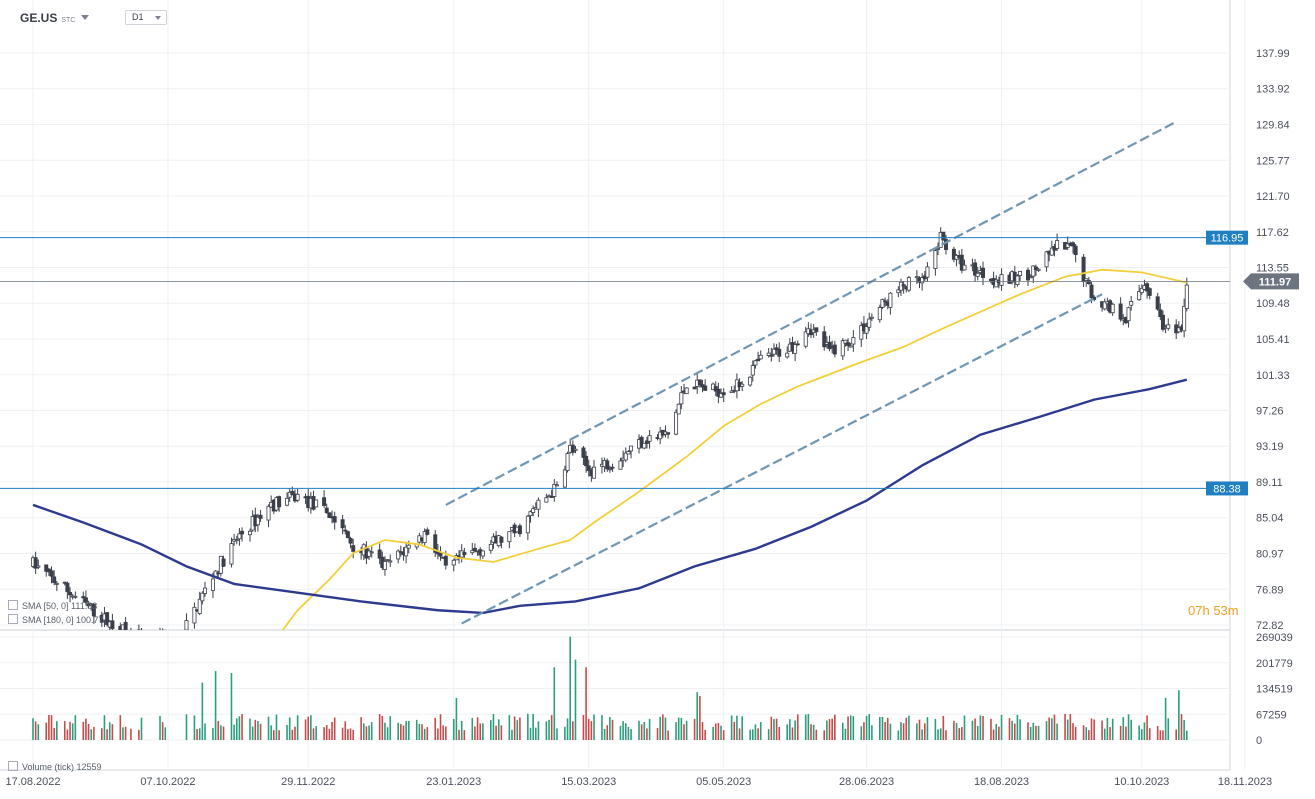 The width and height of the screenshot is (1315, 799). I want to click on timeframe-select: D1, so click(146, 17).